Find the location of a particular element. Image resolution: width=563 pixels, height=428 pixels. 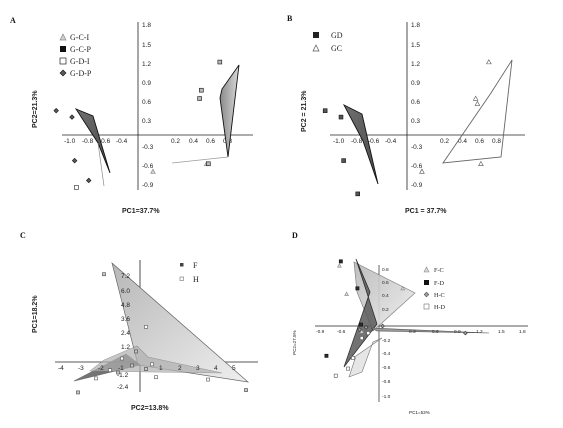

x-tick-c: 3 is located at coordinates (198, 368).